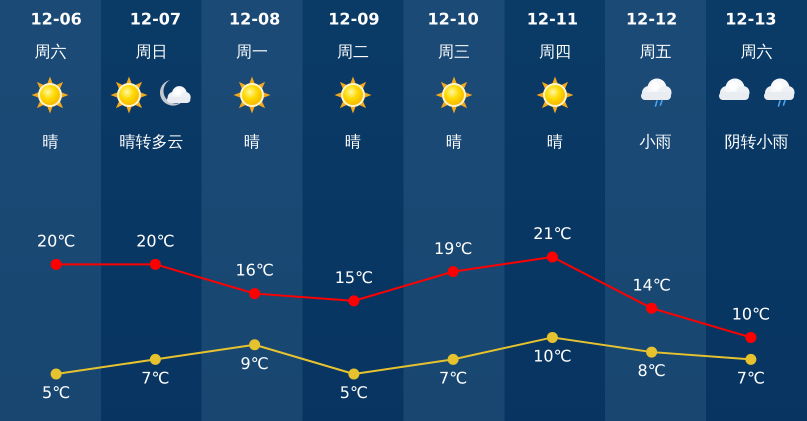 Image resolution: width=807 pixels, height=421 pixels. I want to click on text: 阴转小雨, so click(756, 141).